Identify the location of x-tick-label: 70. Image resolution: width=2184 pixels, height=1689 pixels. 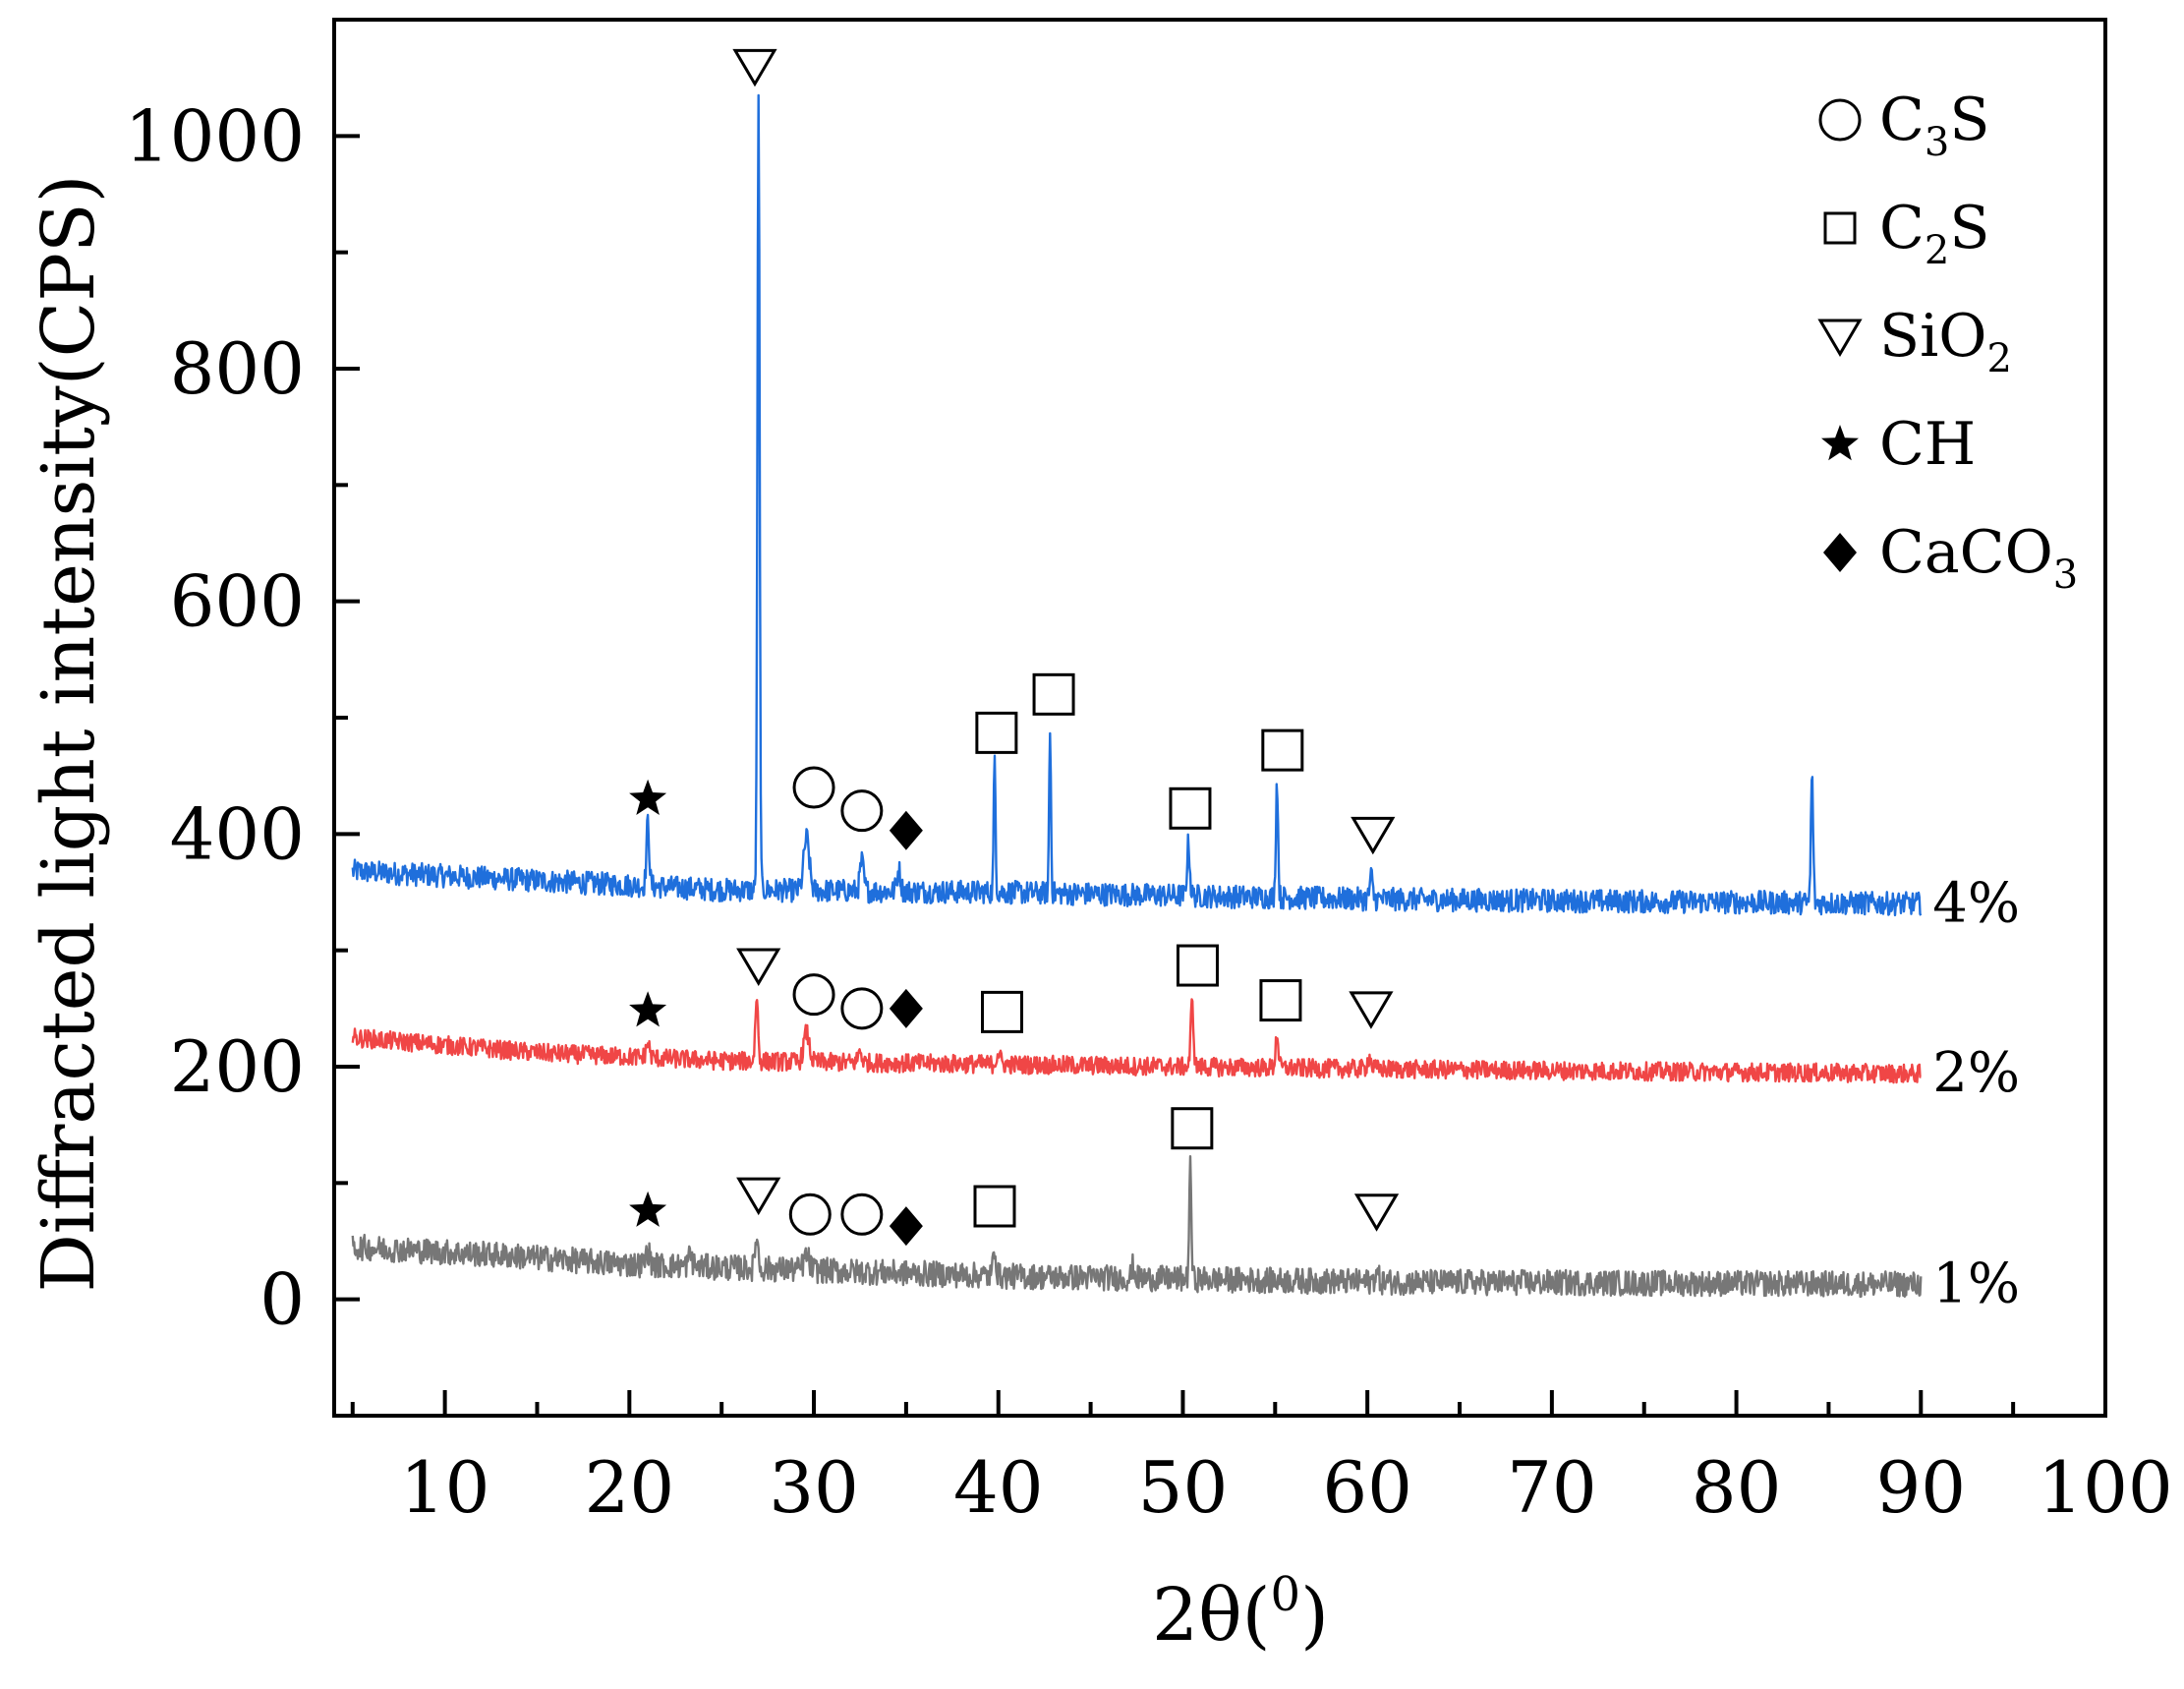
(1552, 1487).